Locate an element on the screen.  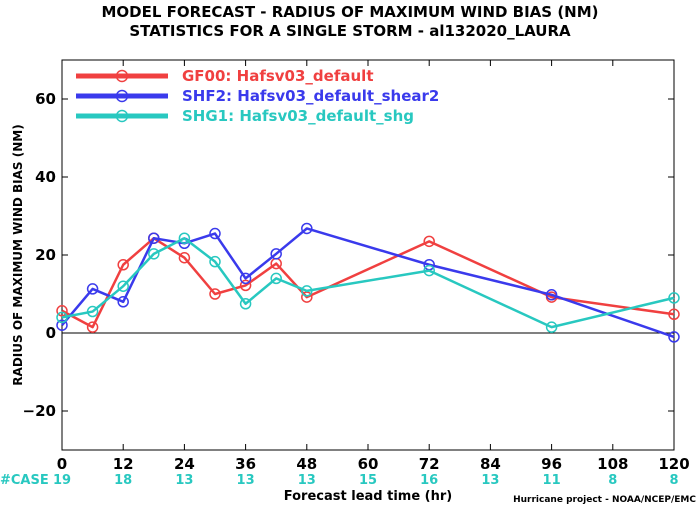
x-tick-label: 48 is located at coordinates (306, 464).